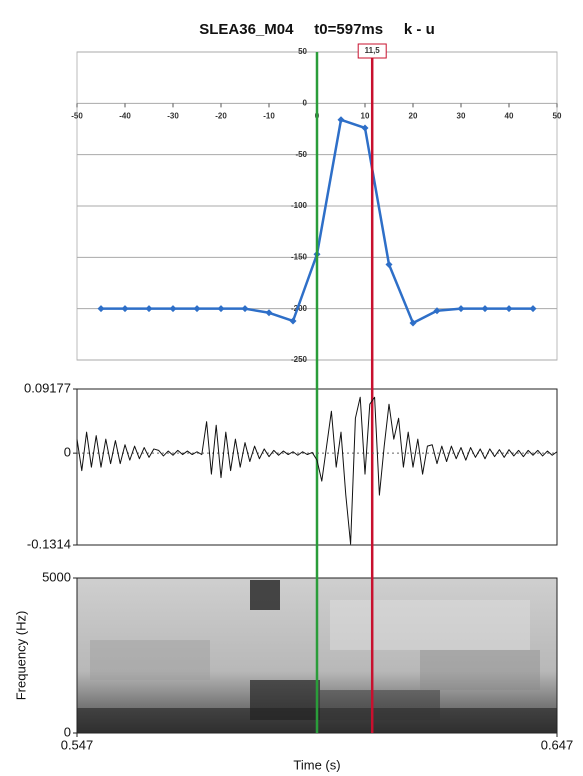  Describe the element at coordinates (56, 576) in the screenshot. I see `y-tick-label: 5000` at that location.